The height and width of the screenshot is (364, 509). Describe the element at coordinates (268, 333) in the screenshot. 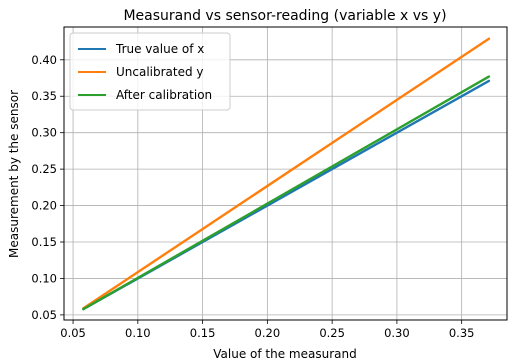

I see `x-tick-label: 0.20` at that location.